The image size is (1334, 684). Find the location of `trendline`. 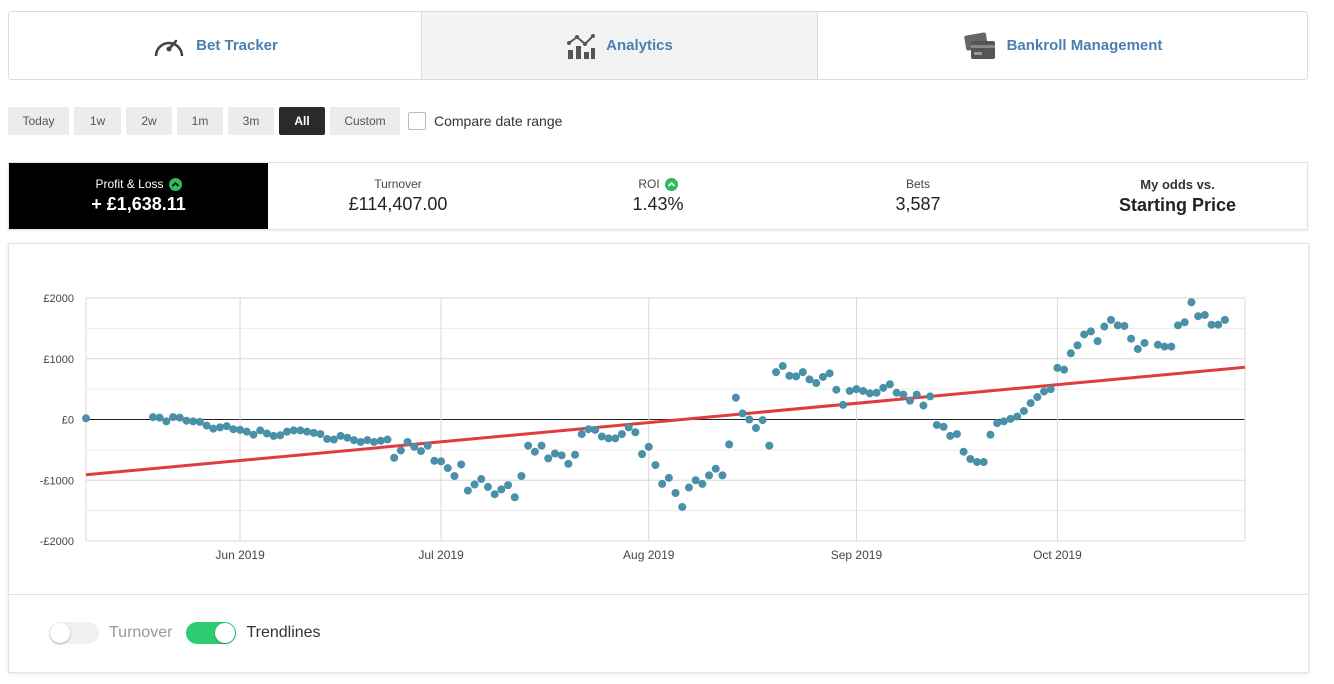

trendline is located at coordinates (665, 421).